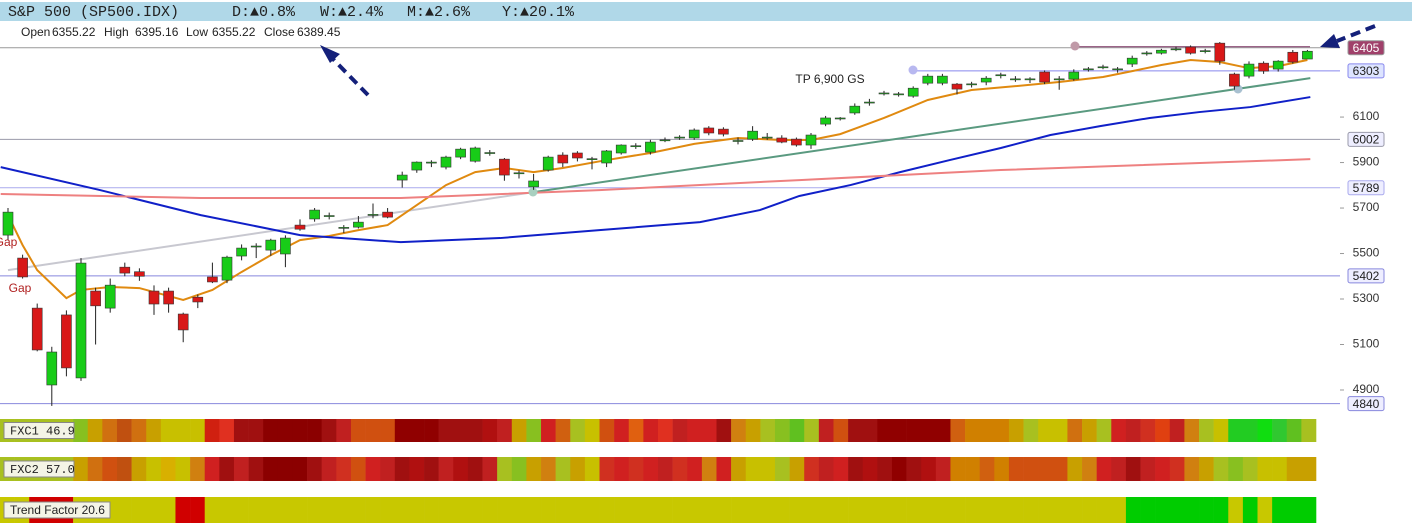  Describe the element at coordinates (1330, 41) in the screenshot. I see `arrow-head` at that location.